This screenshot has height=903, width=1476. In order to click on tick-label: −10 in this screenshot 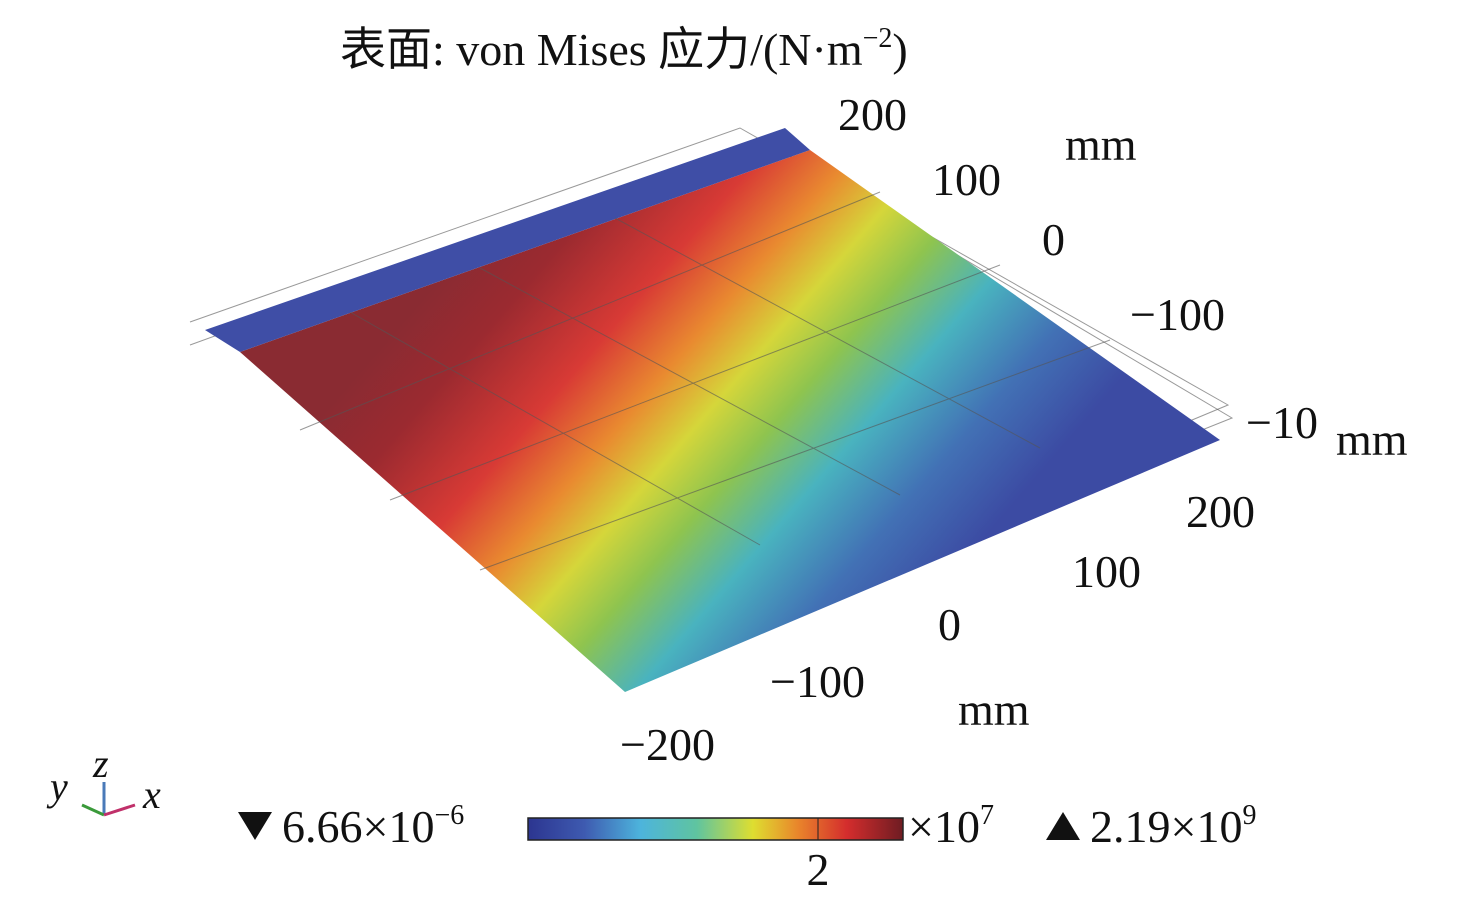, I will do `click(1282, 422)`.